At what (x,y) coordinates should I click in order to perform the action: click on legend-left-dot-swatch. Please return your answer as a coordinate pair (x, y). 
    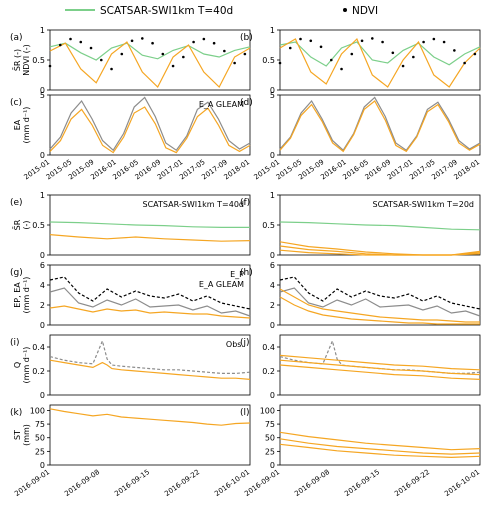
    Looking at the image, I should click on (345, 10).